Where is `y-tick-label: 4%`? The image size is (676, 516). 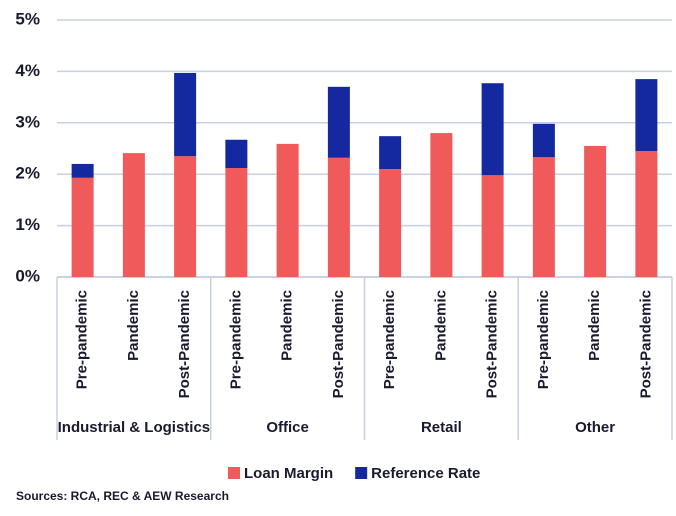 y-tick-label: 4% is located at coordinates (27, 70).